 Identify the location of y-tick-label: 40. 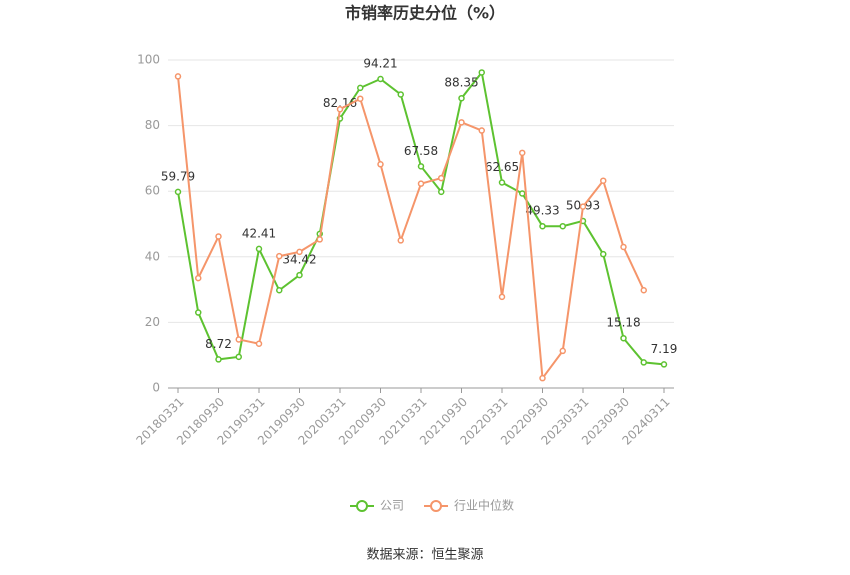
(152, 256).